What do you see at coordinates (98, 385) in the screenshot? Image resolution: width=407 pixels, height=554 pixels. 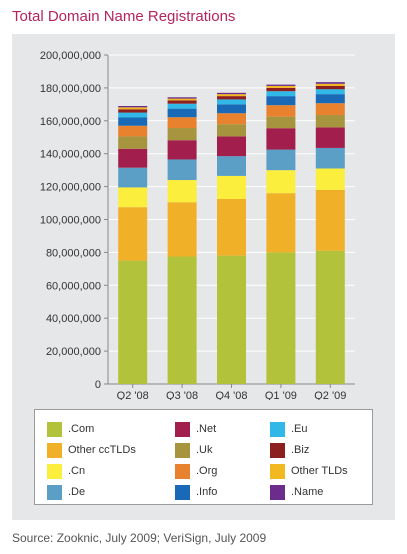 I see `y-tick-label: 0` at bounding box center [98, 385].